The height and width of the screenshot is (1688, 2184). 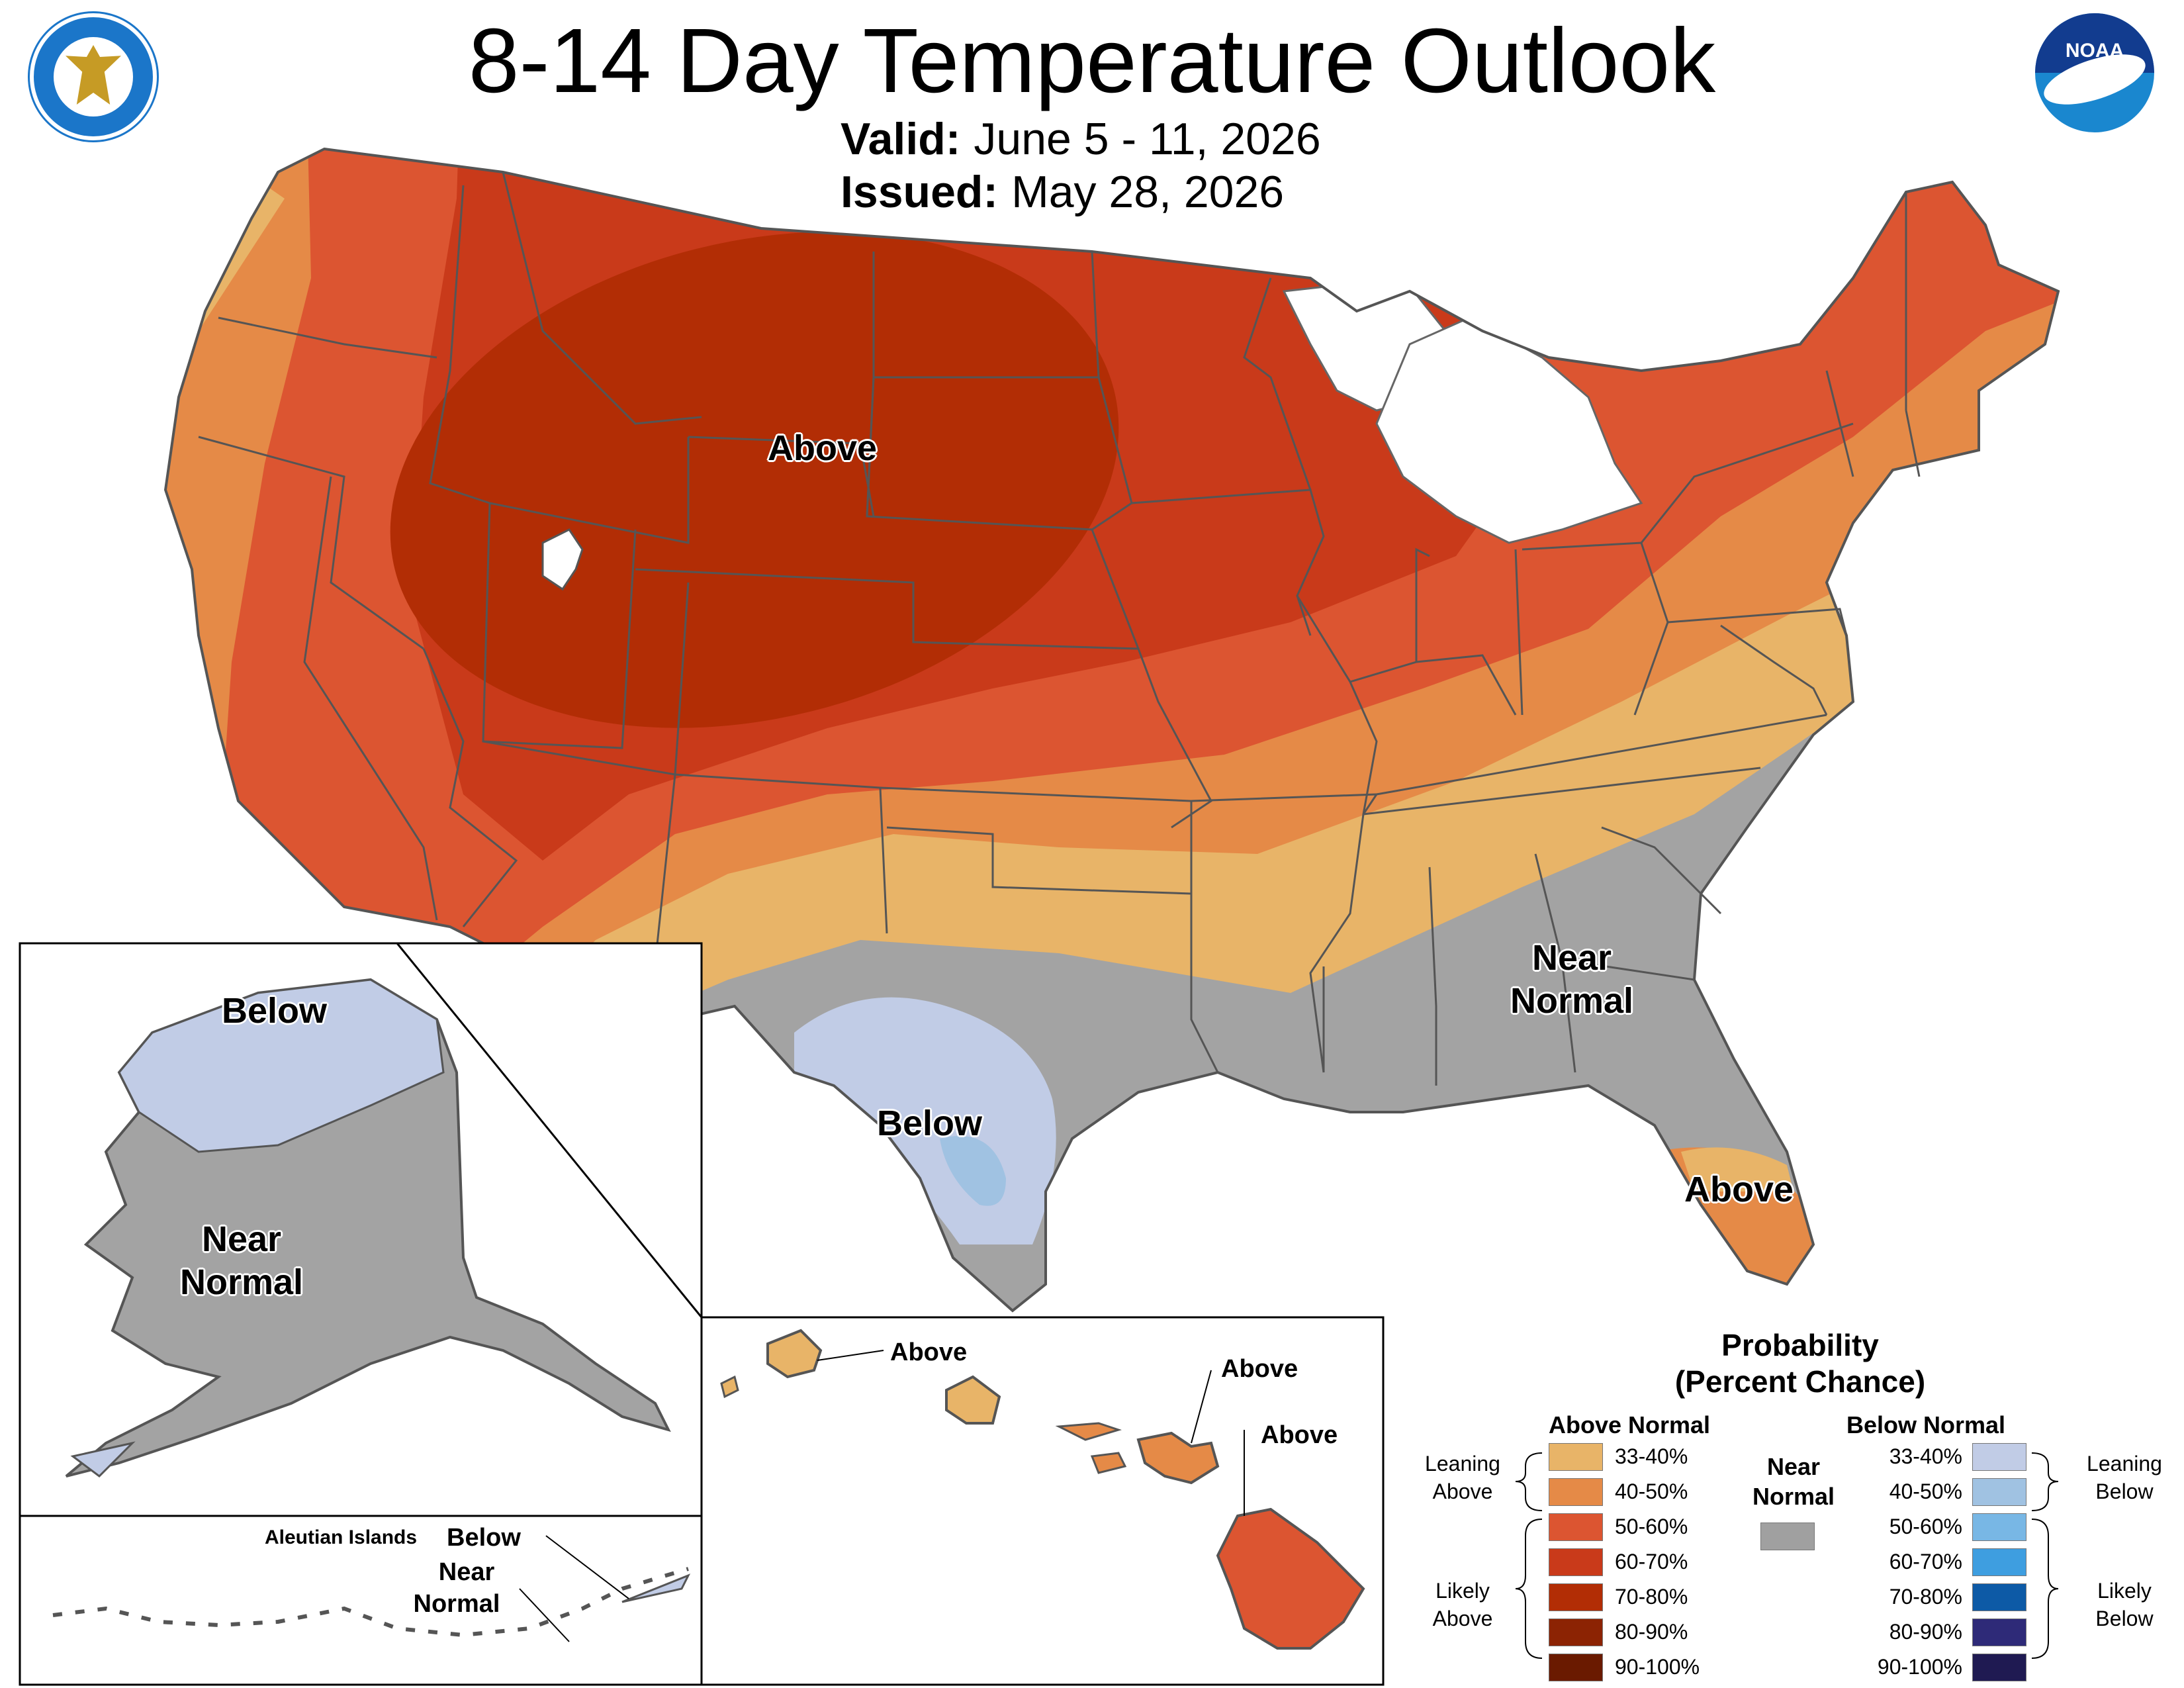 What do you see at coordinates (1652, 1561) in the screenshot?
I see `legend-above-range-label: 60-70%` at bounding box center [1652, 1561].